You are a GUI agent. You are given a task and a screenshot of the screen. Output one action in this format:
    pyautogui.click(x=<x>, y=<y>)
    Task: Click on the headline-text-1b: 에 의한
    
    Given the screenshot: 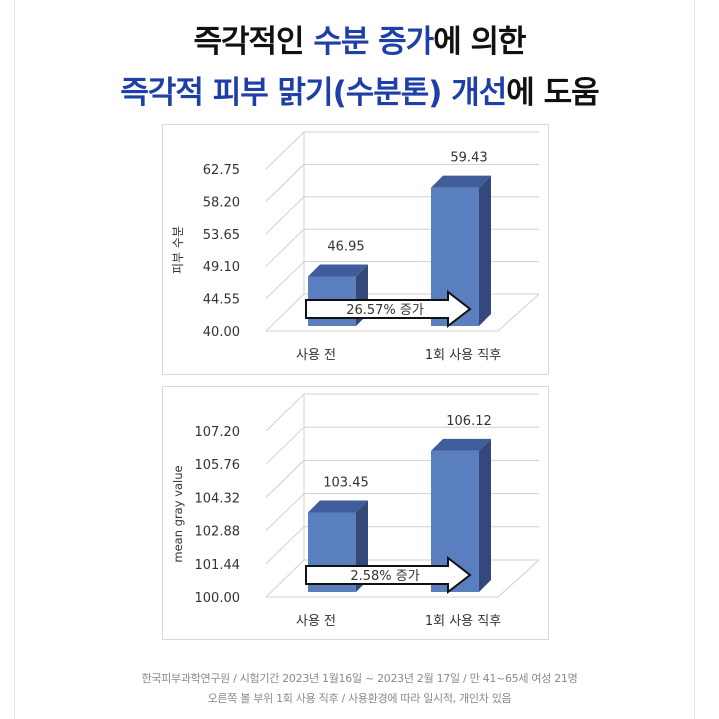 What is the action you would take?
    pyautogui.click(x=479, y=42)
    